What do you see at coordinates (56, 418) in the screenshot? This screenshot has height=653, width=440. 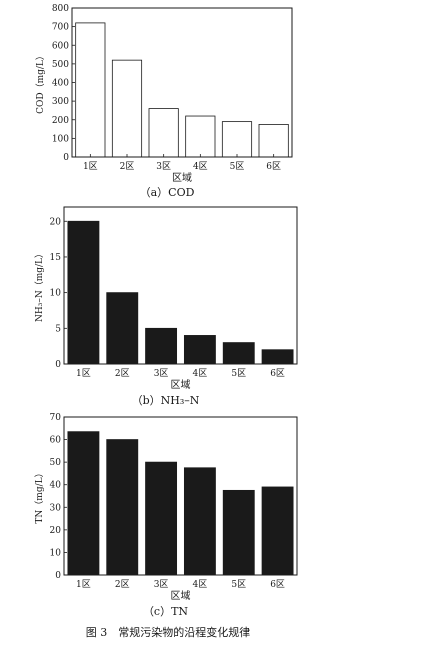 I see `y-tick-label: 70` at bounding box center [56, 418].